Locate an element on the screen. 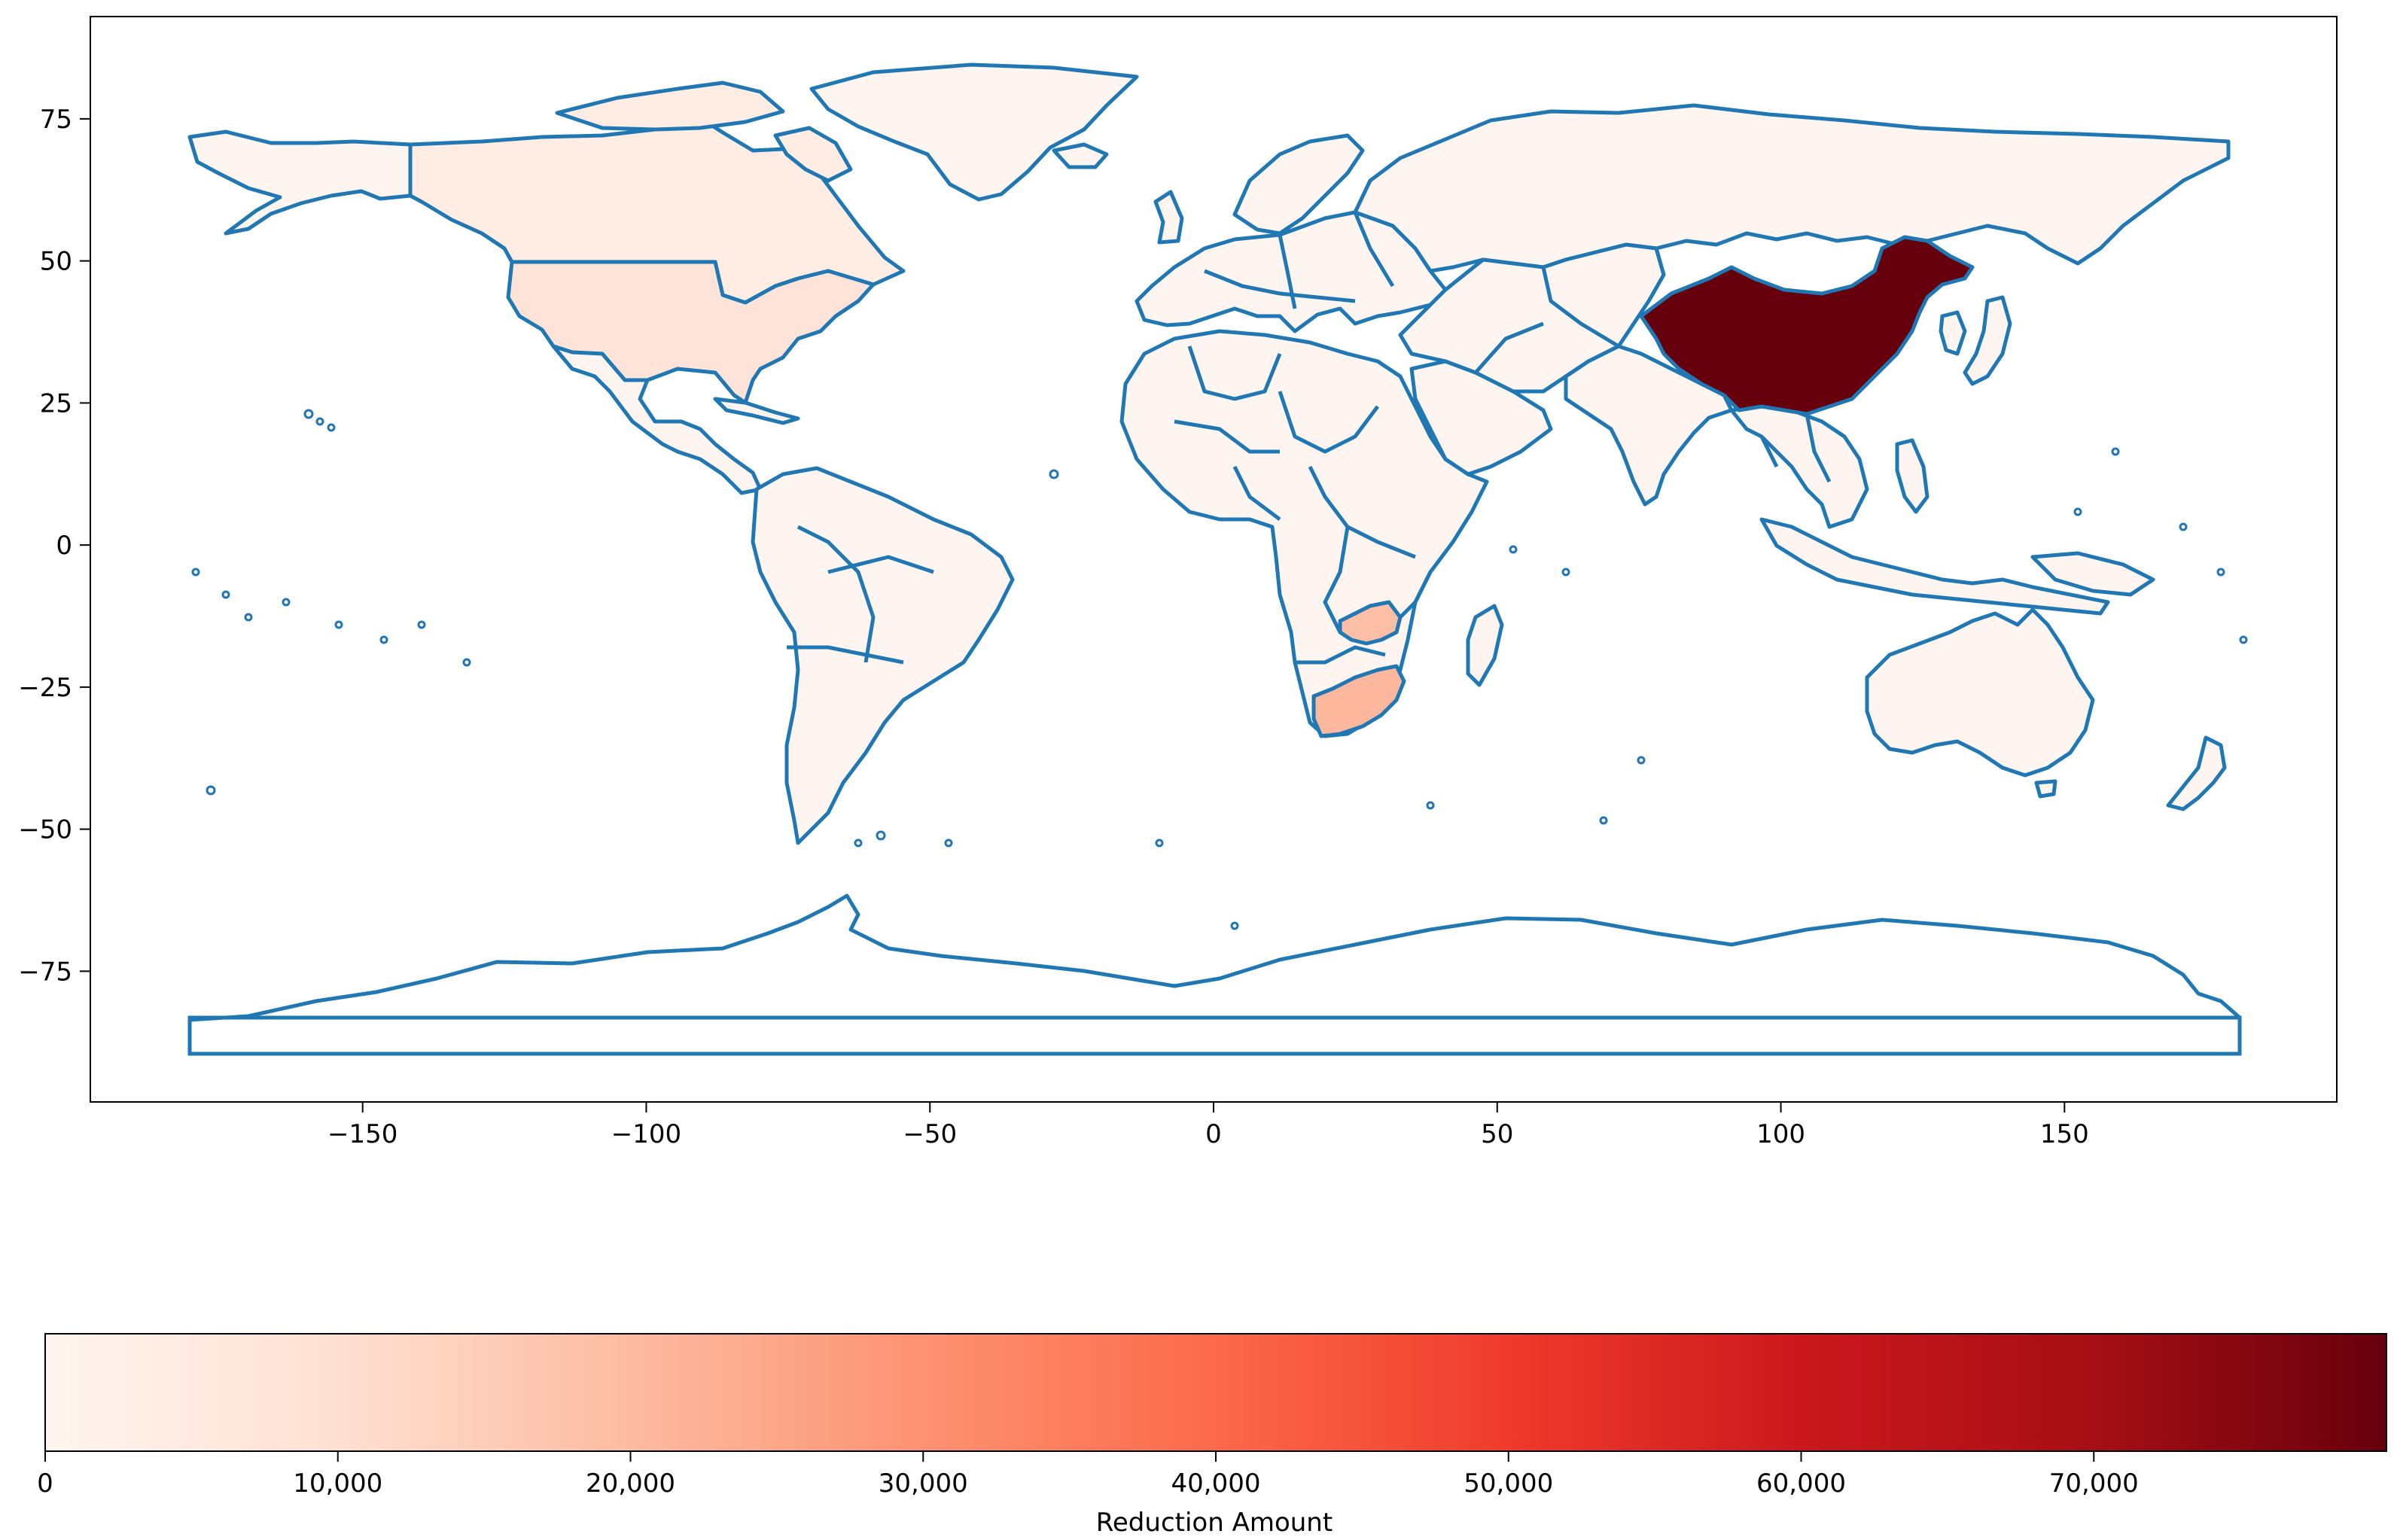 The image size is (2394, 1540). region-greenland is located at coordinates (974, 132).